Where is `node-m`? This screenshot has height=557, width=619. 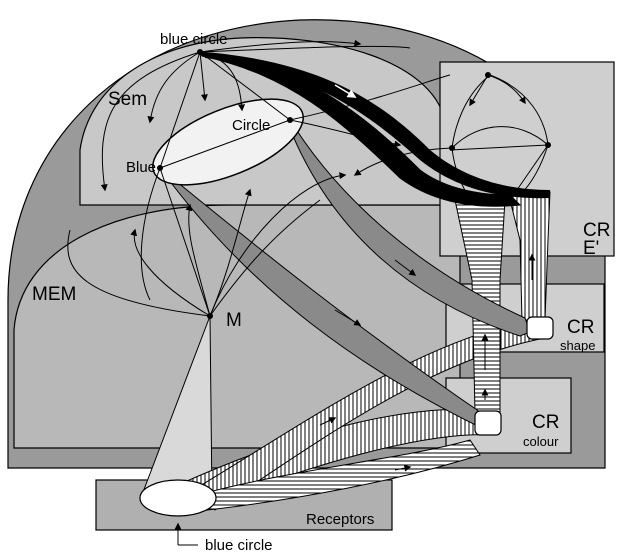
node-m is located at coordinates (210, 316).